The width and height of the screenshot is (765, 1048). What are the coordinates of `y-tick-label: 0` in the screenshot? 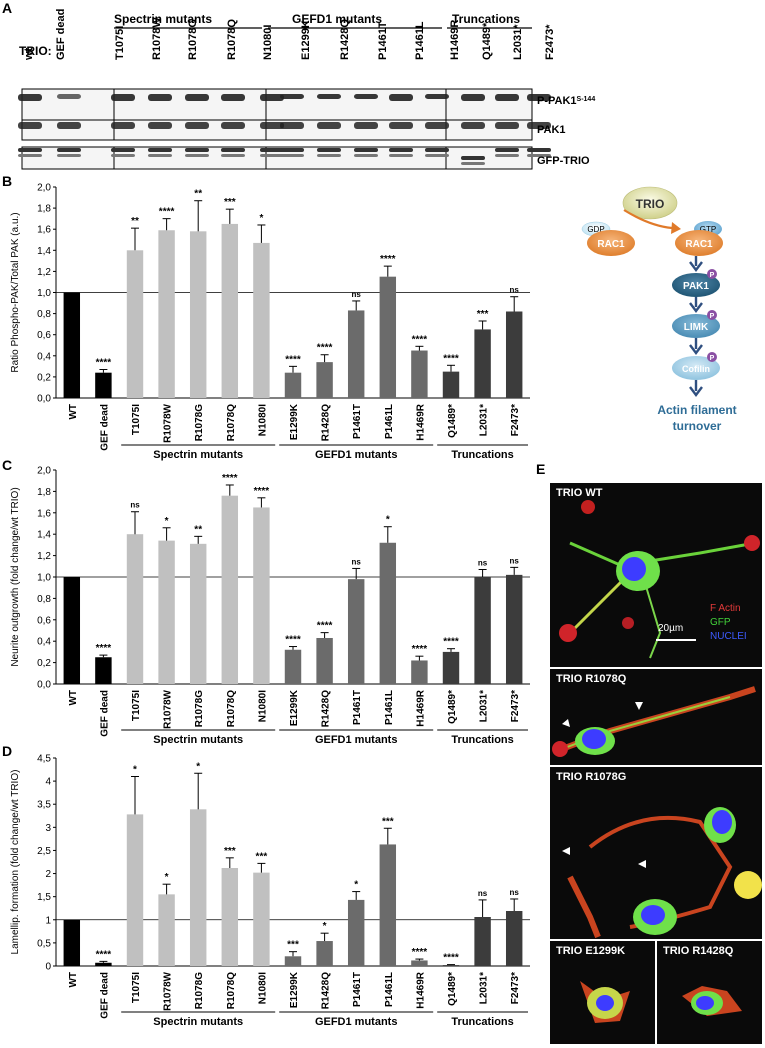 It's located at (48, 967).